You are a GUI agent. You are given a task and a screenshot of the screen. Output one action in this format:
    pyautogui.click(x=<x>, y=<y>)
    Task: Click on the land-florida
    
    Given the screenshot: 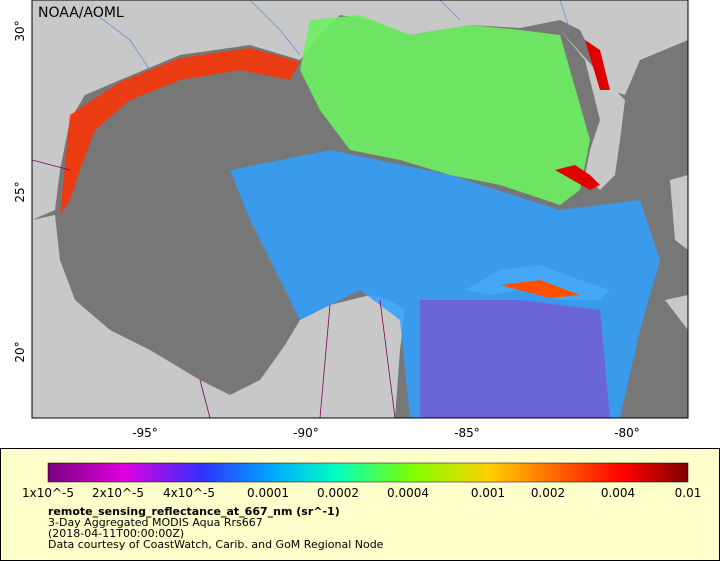 What is the action you would take?
    pyautogui.click(x=592, y=110)
    